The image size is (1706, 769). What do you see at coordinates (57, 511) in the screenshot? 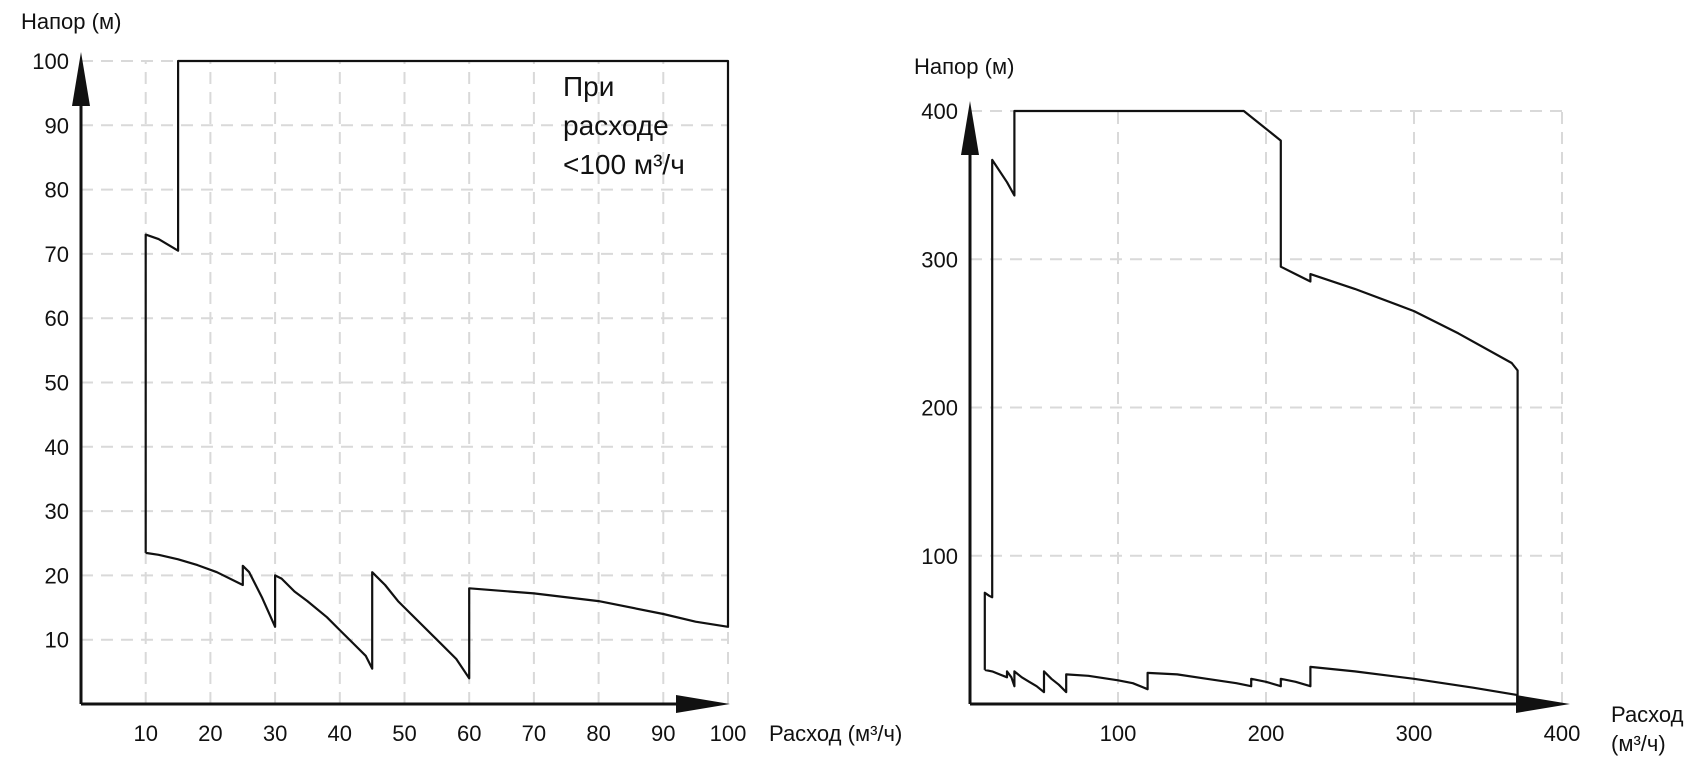
I see `y-tick-label: 30` at bounding box center [57, 511].